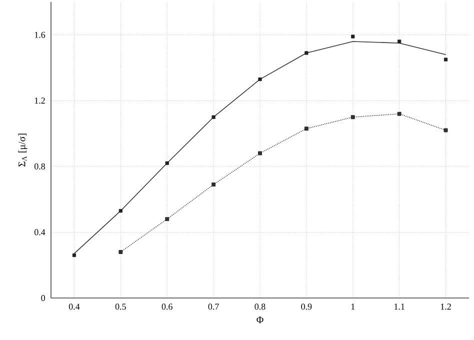 This screenshot has width=474, height=340. Describe the element at coordinates (120, 307) in the screenshot. I see `x-tick-label: 0.5` at that location.